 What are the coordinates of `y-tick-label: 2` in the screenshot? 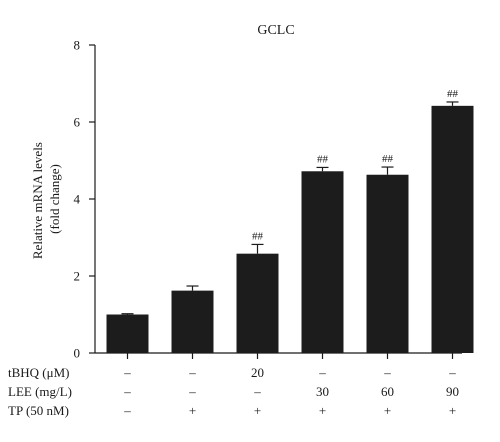 It's located at (77, 276).